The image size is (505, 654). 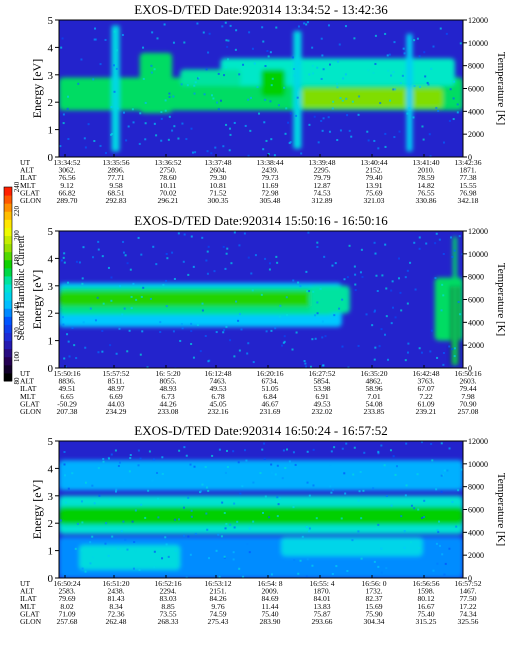 What do you see at coordinates (66, 162) in the screenshot?
I see `row-value: 13:34:52` at bounding box center [66, 162].